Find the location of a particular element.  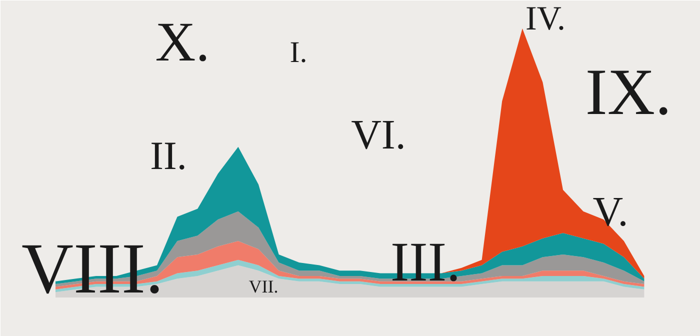

annotation: V. is located at coordinates (610, 213).